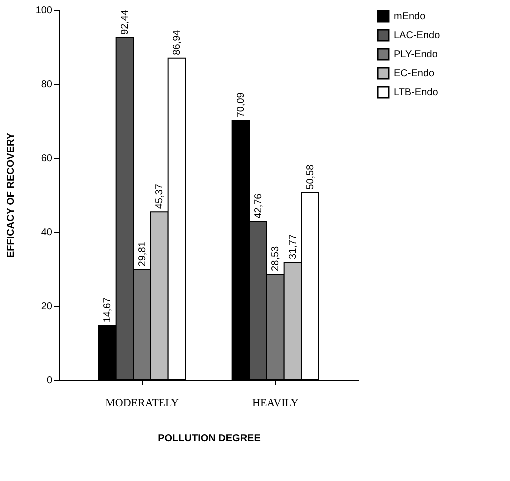  I want to click on data-label: 14,67, so click(108, 310).